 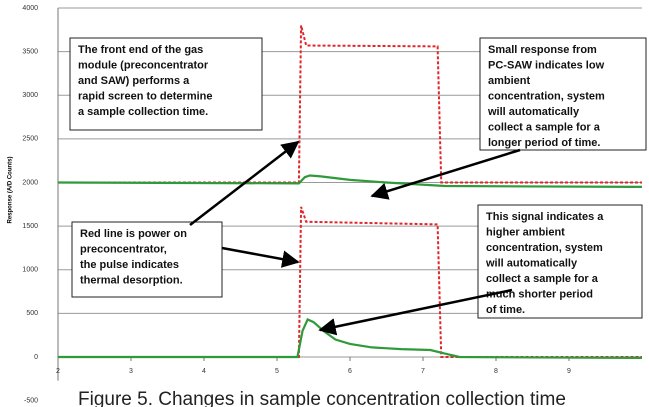 What do you see at coordinates (129, 265) in the screenshot?
I see `annotation-text: the pulse indicates` at bounding box center [129, 265].